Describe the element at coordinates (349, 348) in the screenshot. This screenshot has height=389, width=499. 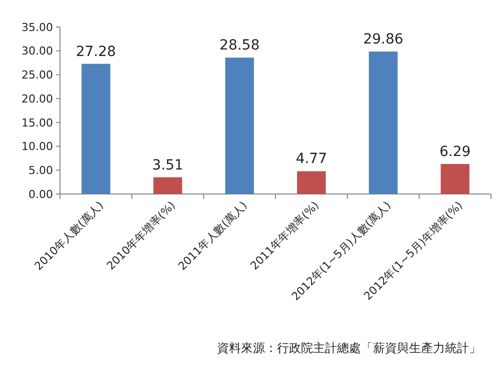
I see `source-note: 資料來源：行政院主計總處「薪資與生產力統計」` at that location.